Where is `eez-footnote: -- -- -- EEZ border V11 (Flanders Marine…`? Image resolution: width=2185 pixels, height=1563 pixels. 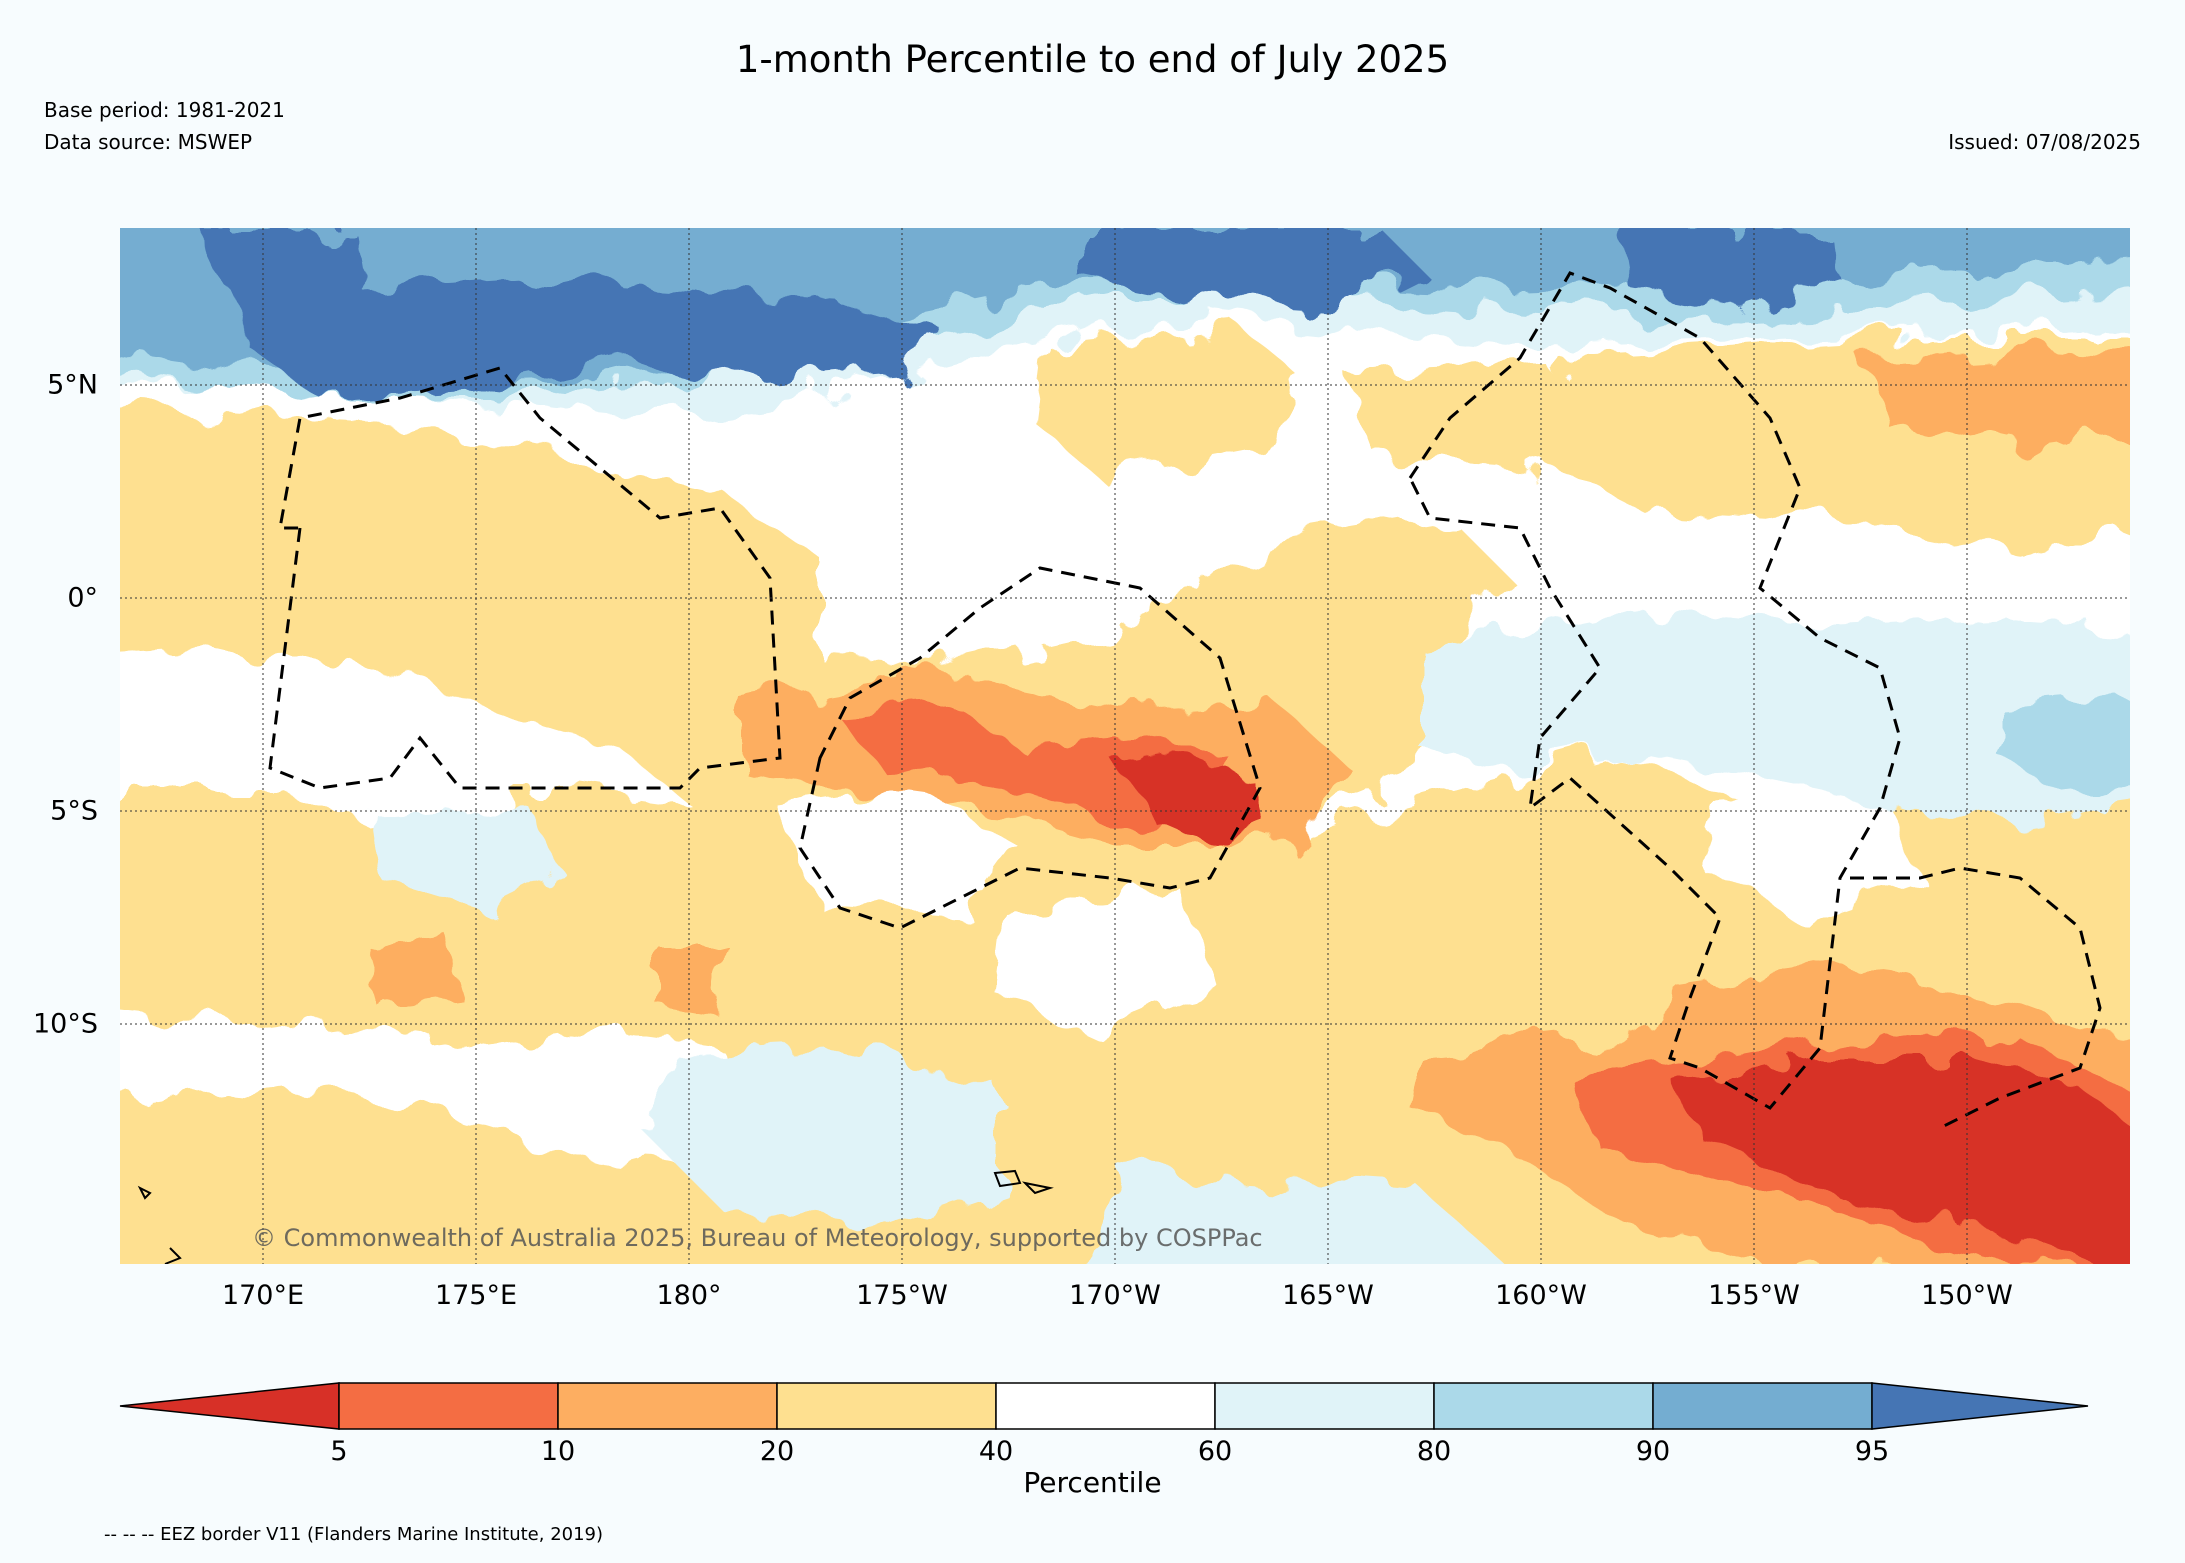
eez-footnote: -- -- -- EEZ border V11 (Flanders Marine… is located at coordinates (354, 1534).